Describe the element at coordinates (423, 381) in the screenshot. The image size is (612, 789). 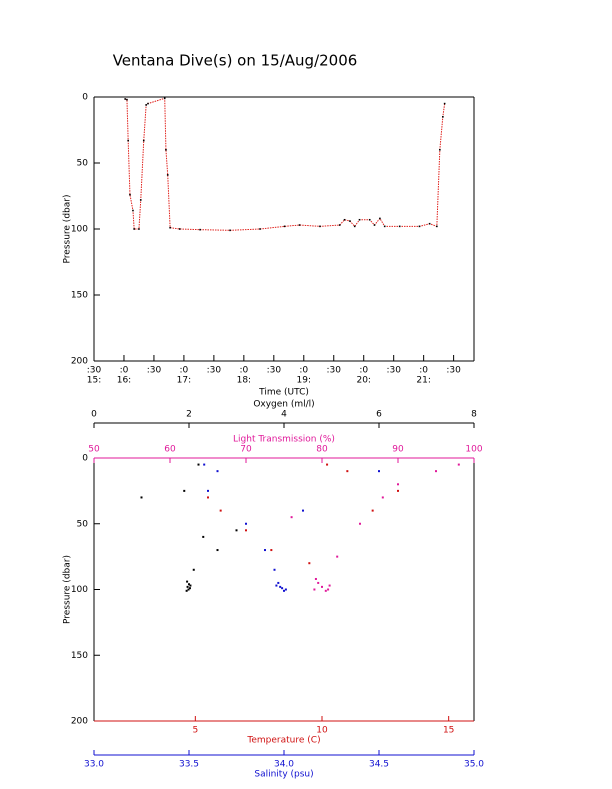
I see `hour-label: 21:` at that location.